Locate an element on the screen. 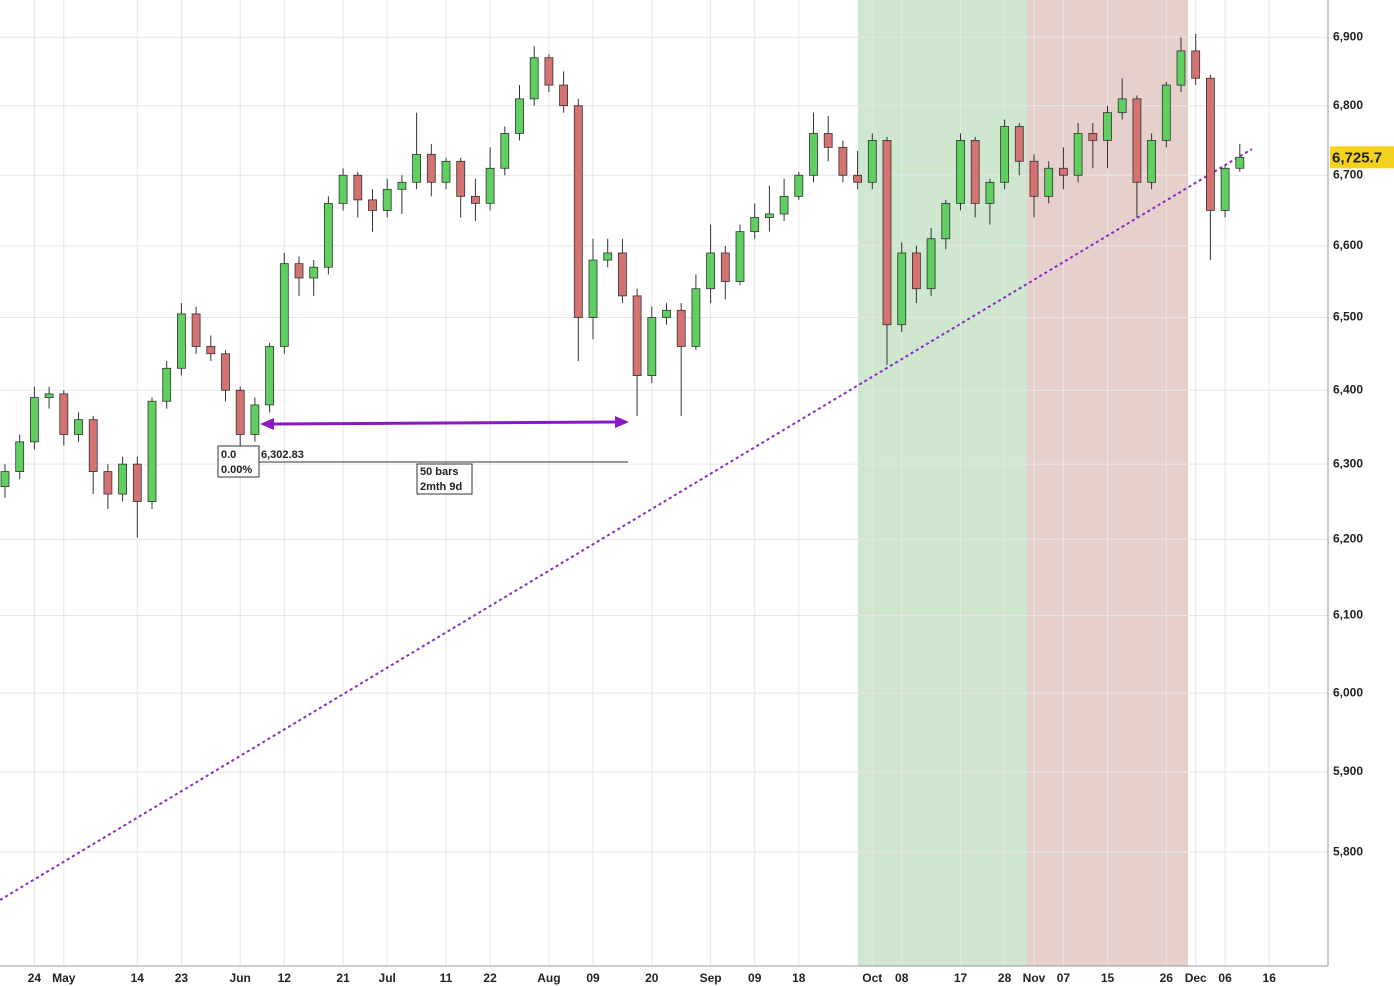 The image size is (1394, 986). x-tick-label: 06 is located at coordinates (1225, 978).